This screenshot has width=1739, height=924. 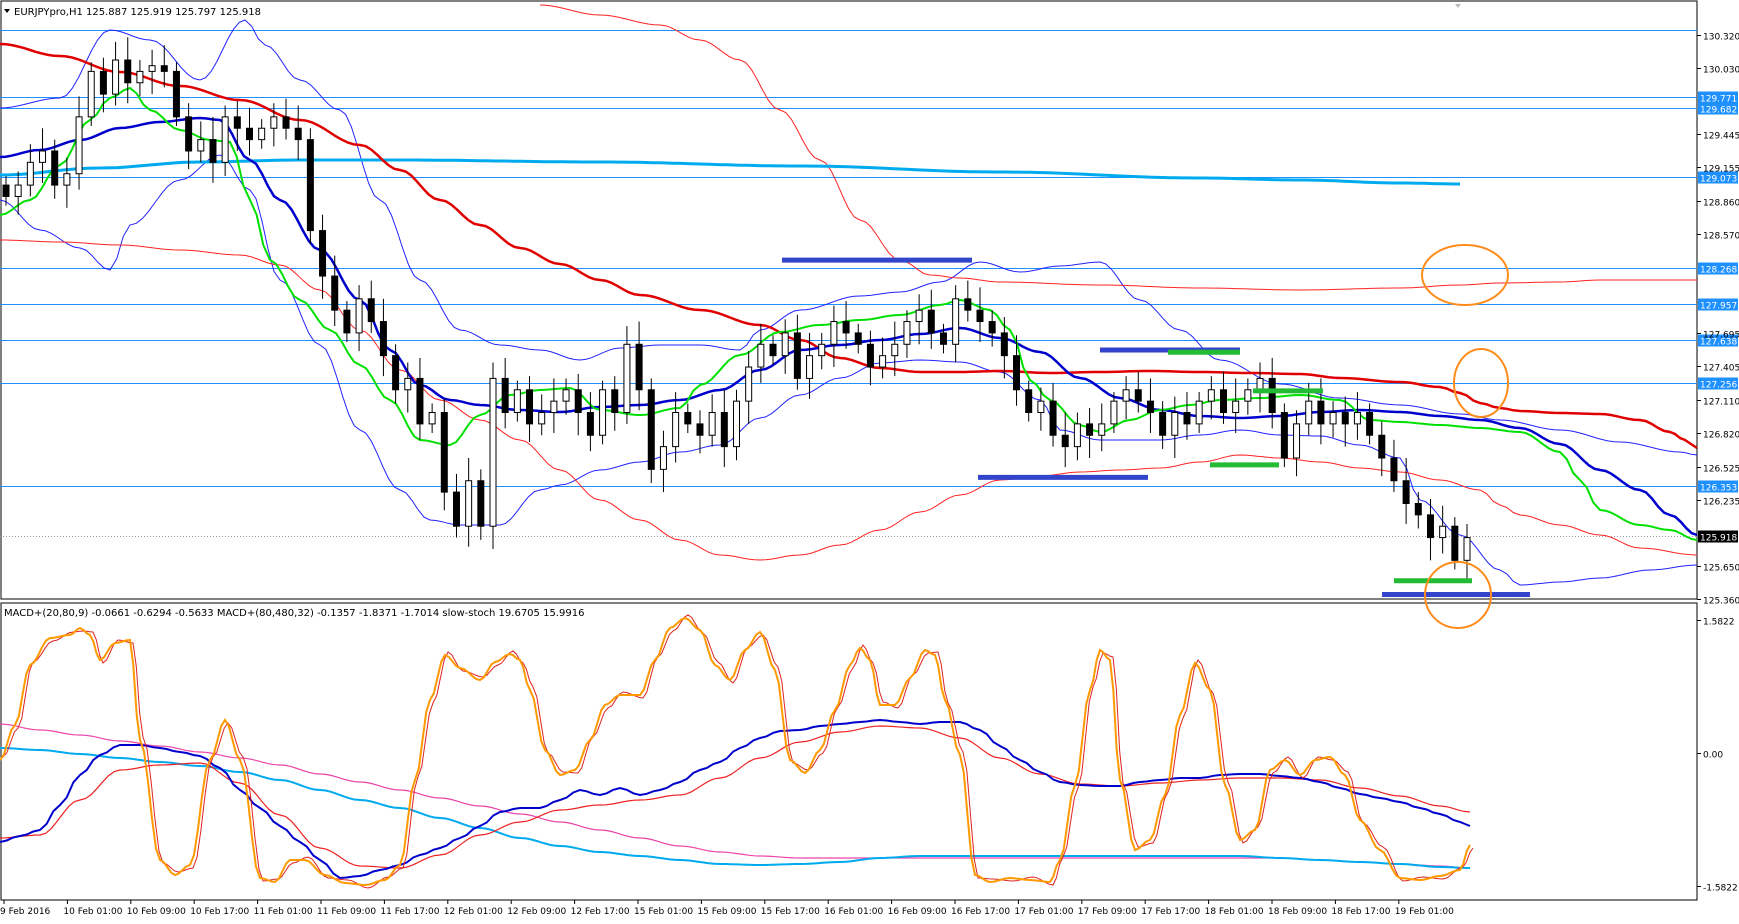 I want to click on time-tick-label: 11 Feb 17:00, so click(x=409, y=912).